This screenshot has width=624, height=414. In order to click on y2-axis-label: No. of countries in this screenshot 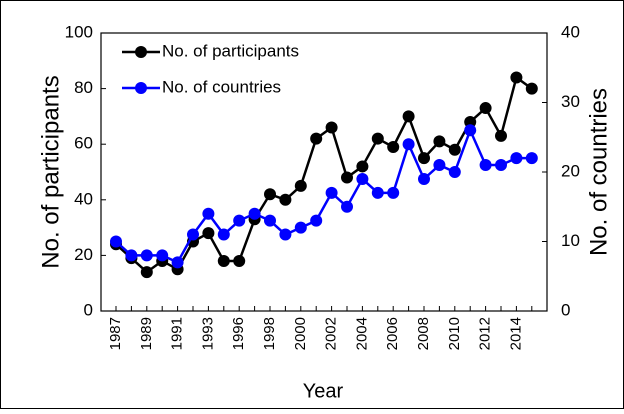, I will do `click(598, 172)`.